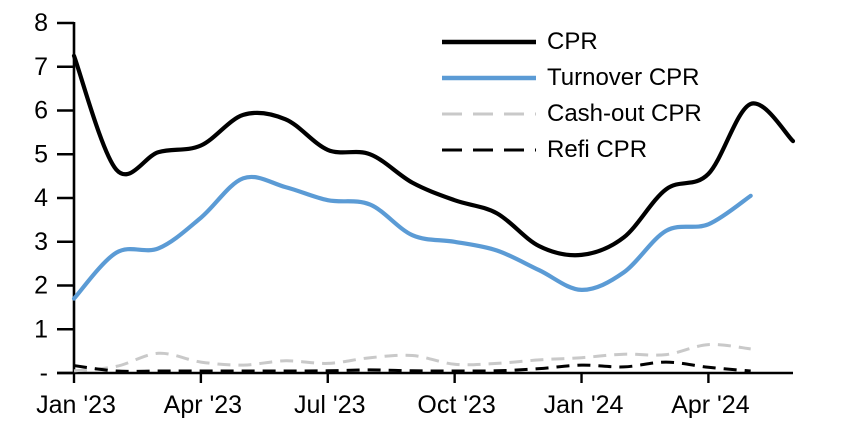 The height and width of the screenshot is (430, 852). Describe the element at coordinates (41, 111) in the screenshot. I see `y-tick-label: 6` at that location.